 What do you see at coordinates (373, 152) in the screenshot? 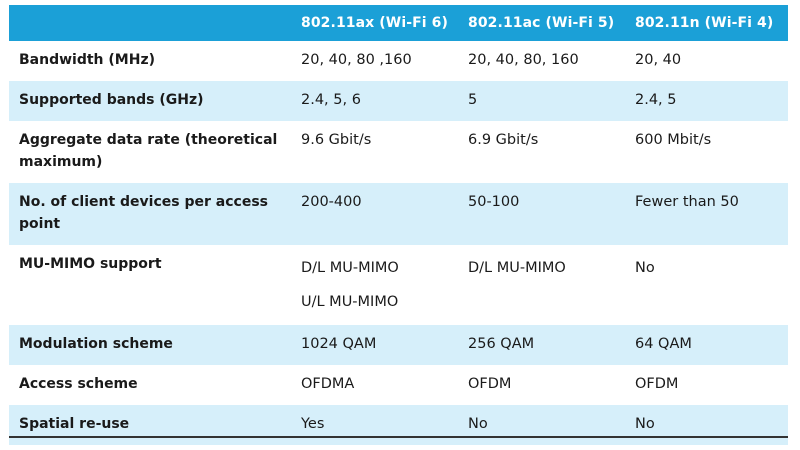
I see `cell-wifi6: 9.6 Gbit/s` at bounding box center [373, 152].